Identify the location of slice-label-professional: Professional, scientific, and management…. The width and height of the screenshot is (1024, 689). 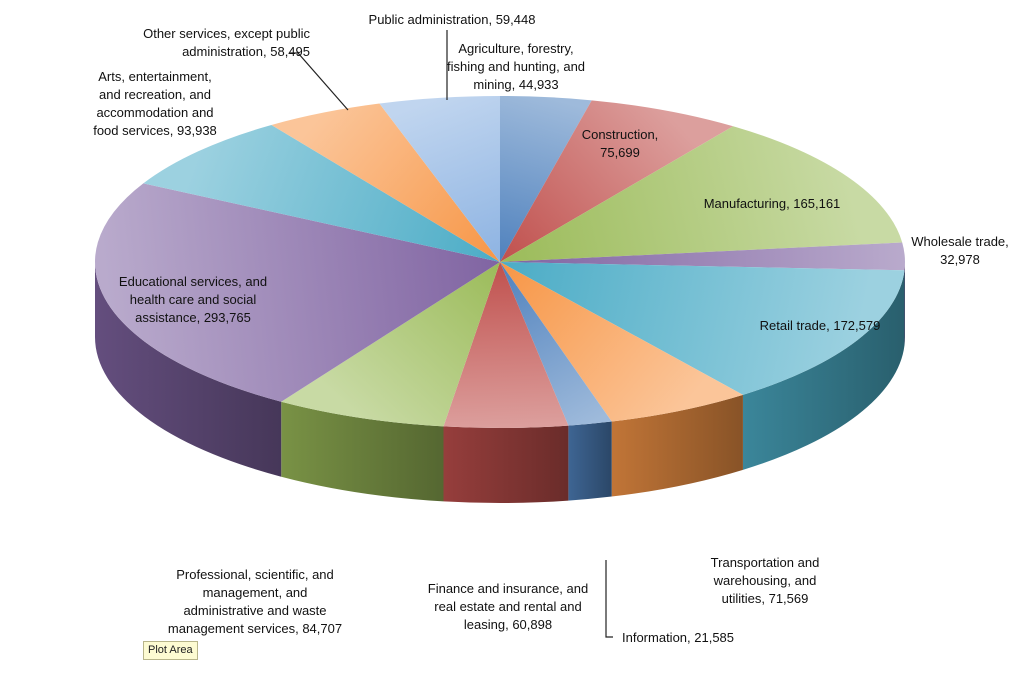
(255, 601).